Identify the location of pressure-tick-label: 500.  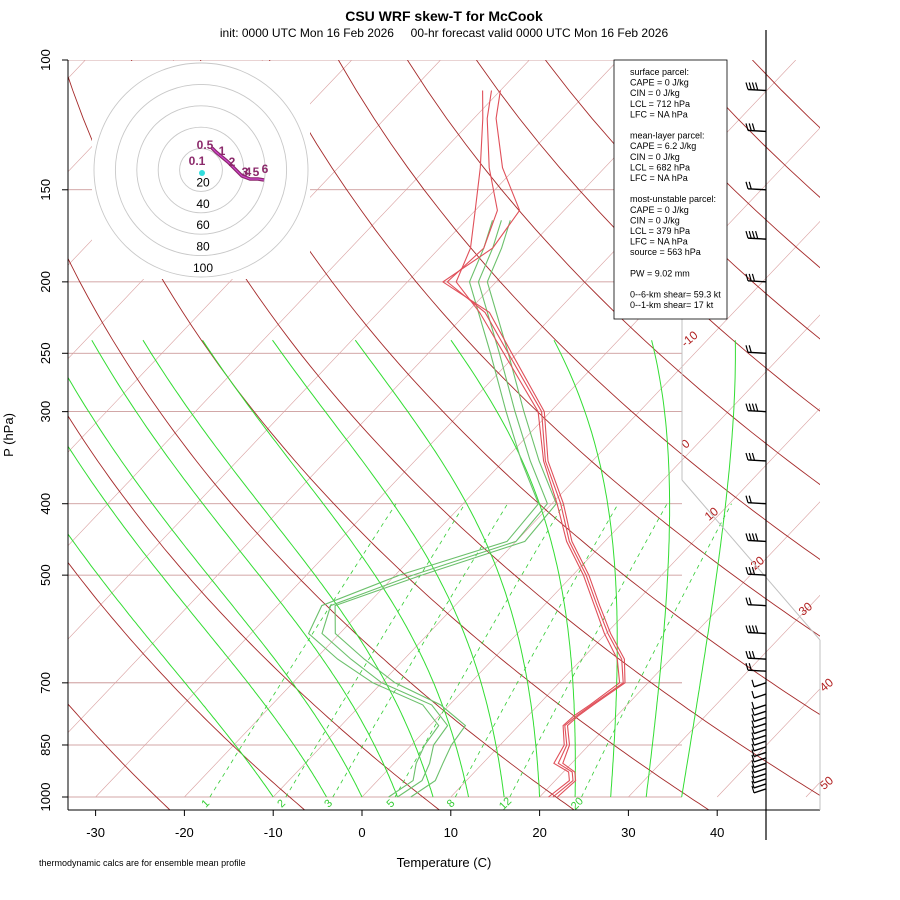
(45, 575).